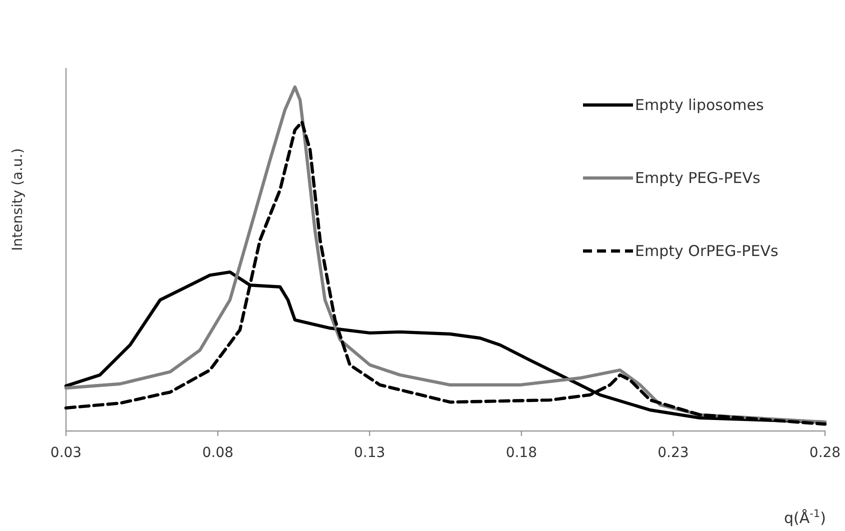  Describe the element at coordinates (66, 453) in the screenshot. I see `x-tick-label: 0.03` at that location.